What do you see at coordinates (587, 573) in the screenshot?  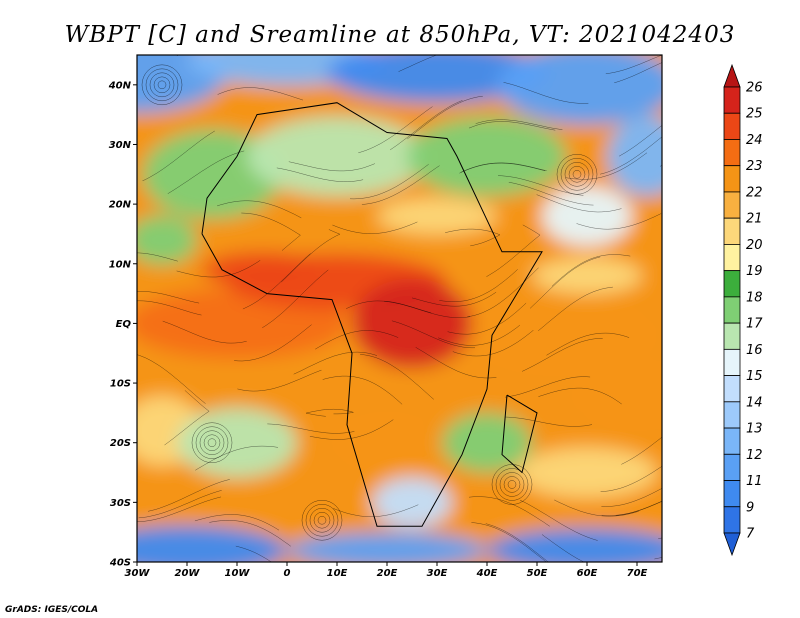 I see `x-tick-label: 60E` at bounding box center [587, 573].